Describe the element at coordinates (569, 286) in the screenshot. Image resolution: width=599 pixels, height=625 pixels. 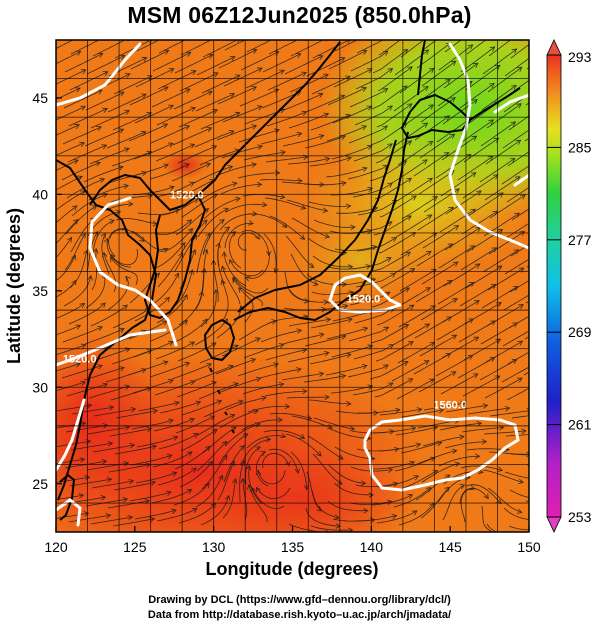
I see `colorbar: 293 285 277 269 261 253` at that location.